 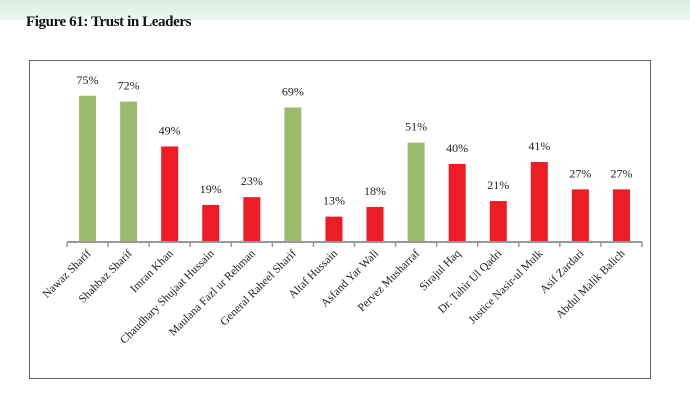 I want to click on data-label: 18%, so click(x=375, y=191).